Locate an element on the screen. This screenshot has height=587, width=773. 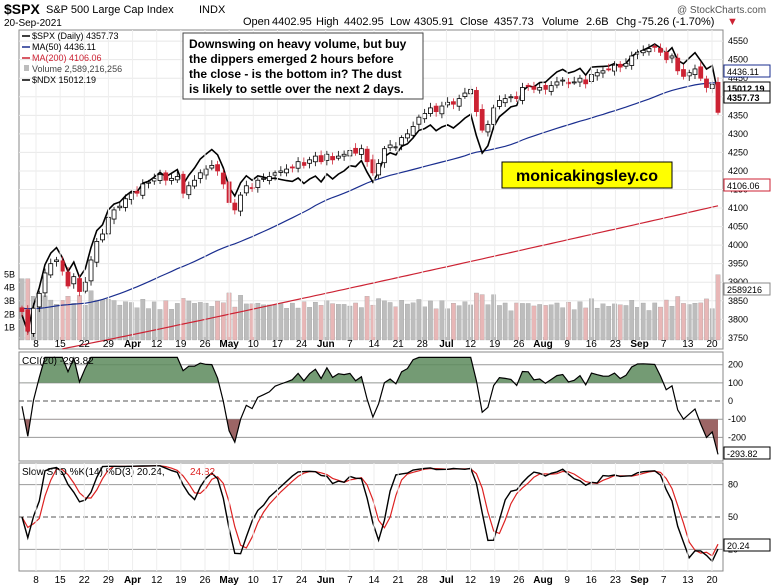
cci-tick-label: -100 is located at coordinates (737, 419).